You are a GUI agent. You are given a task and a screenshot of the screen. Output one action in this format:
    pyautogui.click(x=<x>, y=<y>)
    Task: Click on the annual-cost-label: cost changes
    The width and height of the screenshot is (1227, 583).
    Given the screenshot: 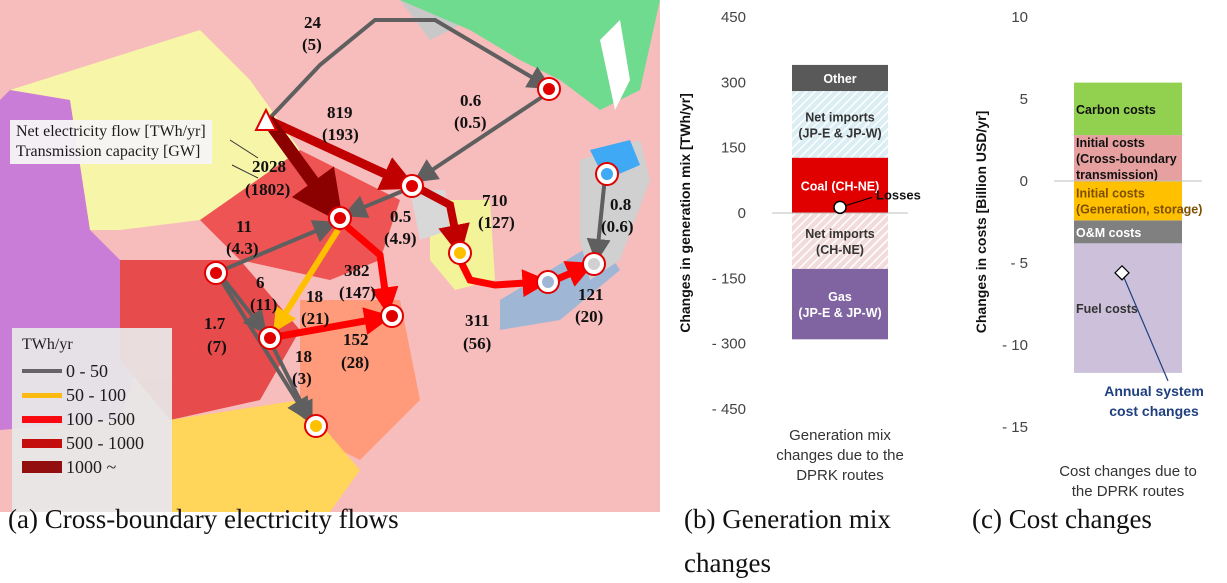 What is the action you would take?
    pyautogui.click(x=1154, y=411)
    